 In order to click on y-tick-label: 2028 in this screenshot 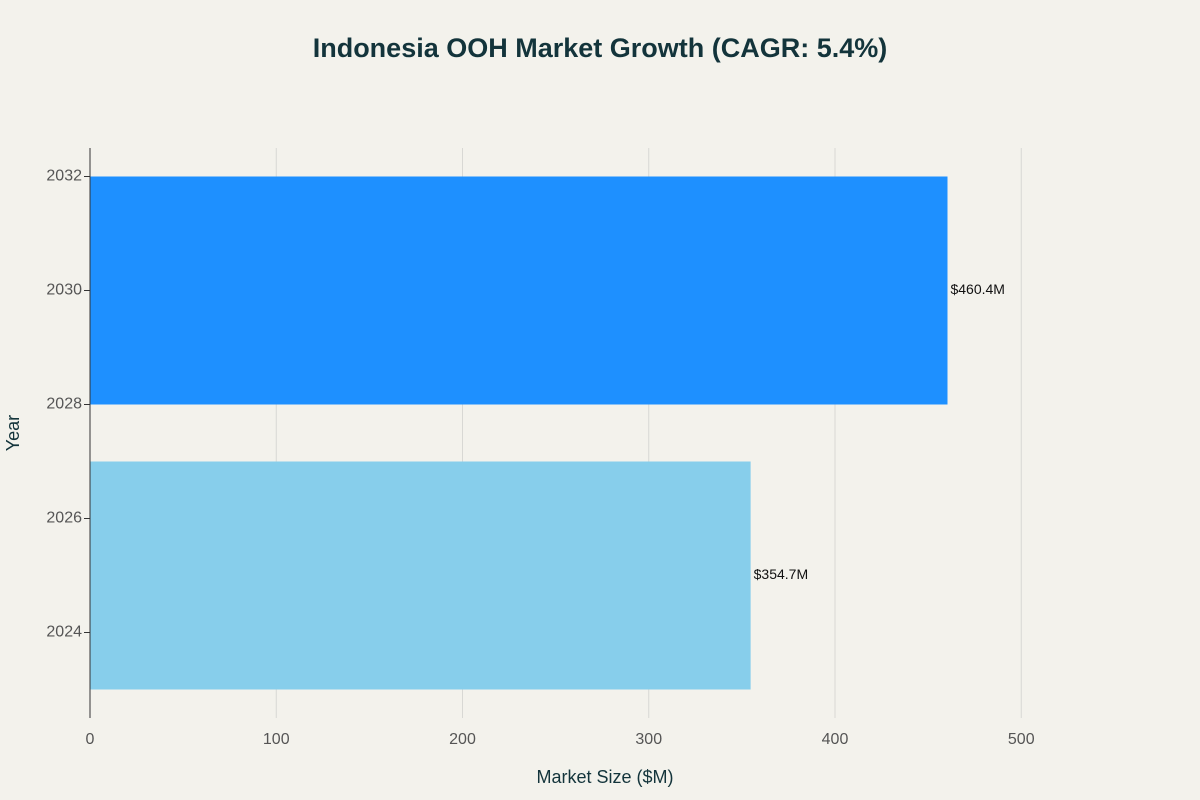, I will do `click(64, 404)`.